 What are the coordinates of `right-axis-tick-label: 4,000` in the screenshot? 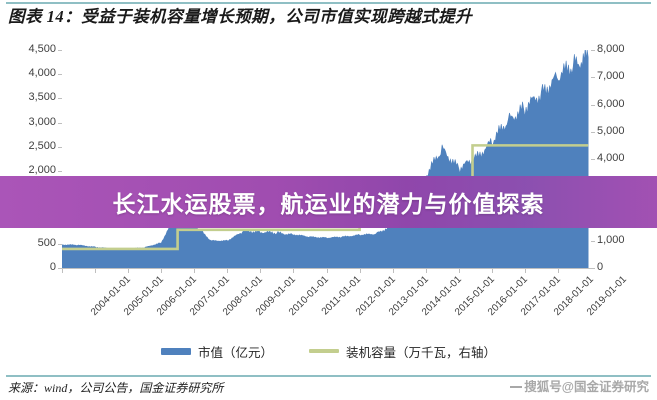 It's located at (611, 158).